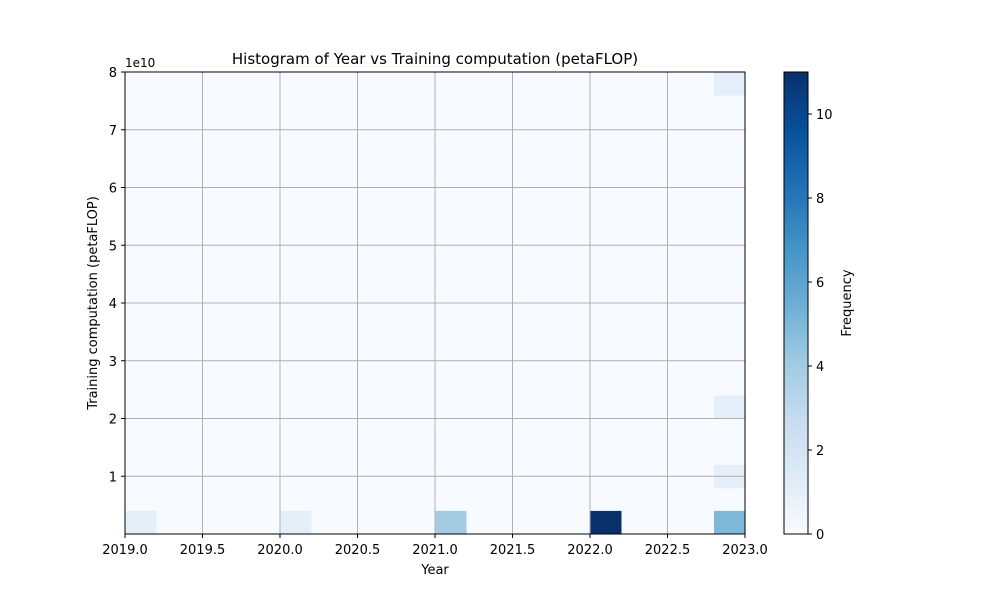 The image size is (1000, 600). I want to click on colorbar-tick-label: 10, so click(824, 115).